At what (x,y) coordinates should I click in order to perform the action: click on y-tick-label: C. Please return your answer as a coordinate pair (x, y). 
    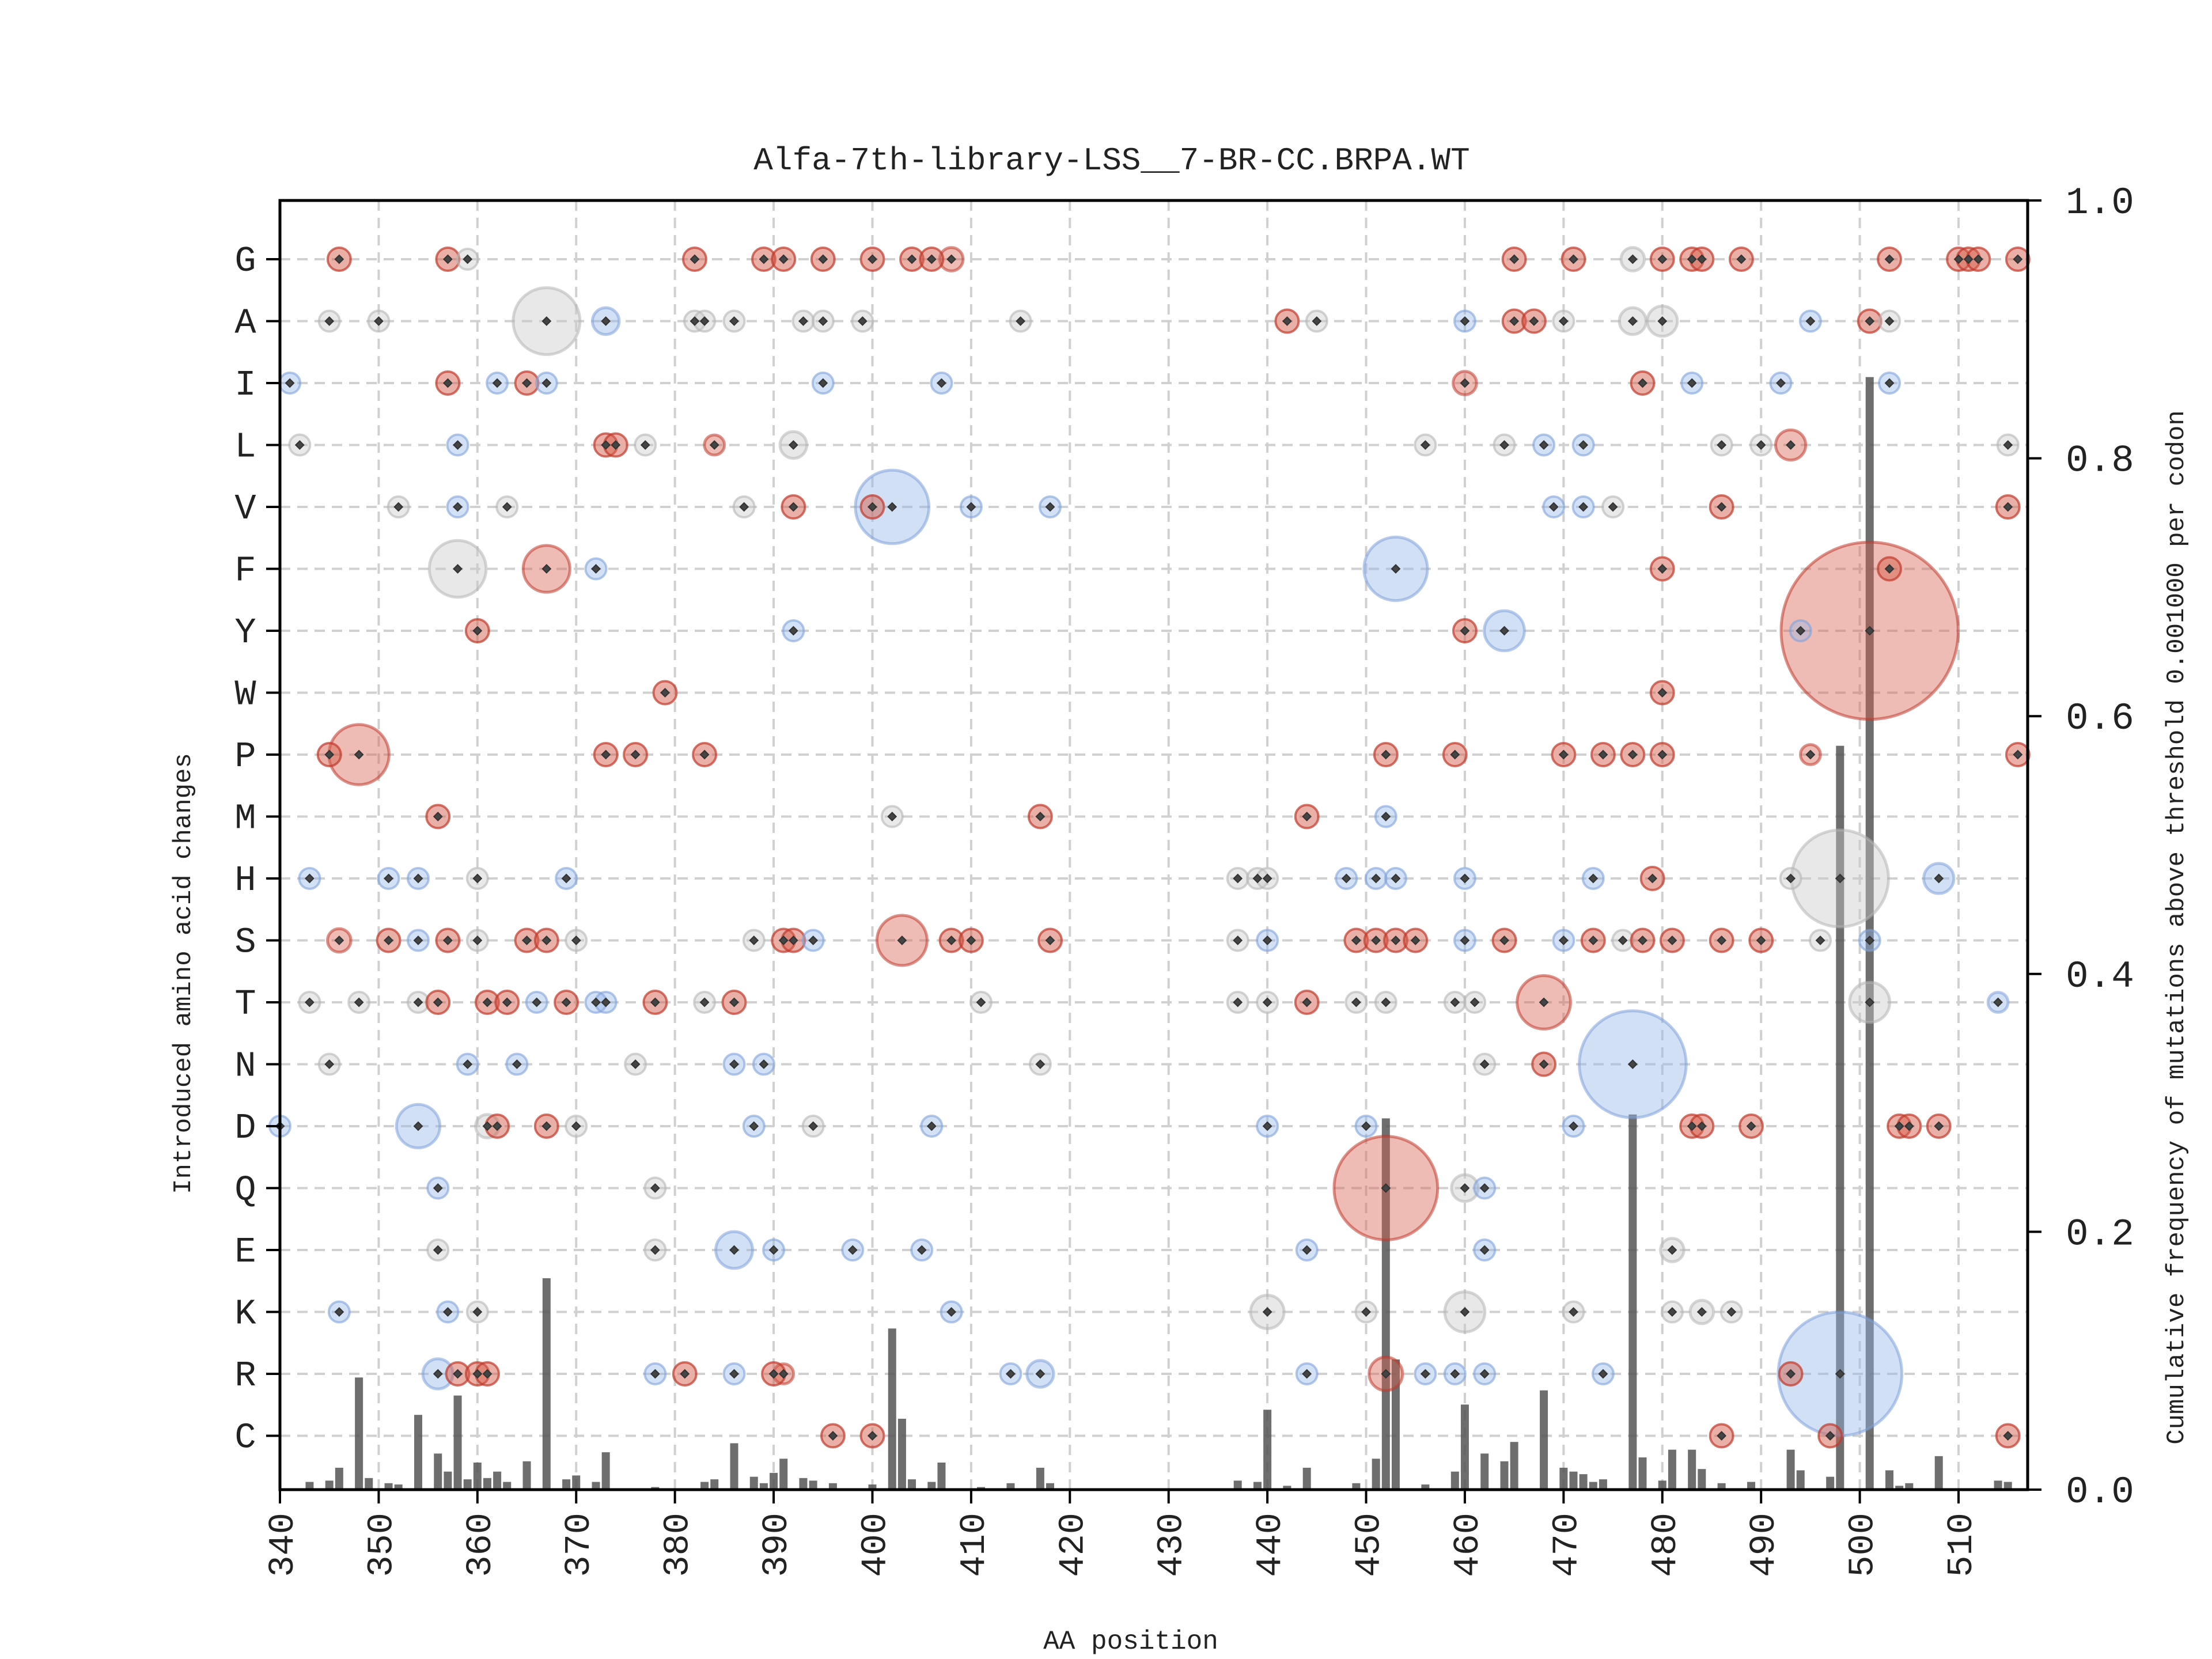
    Looking at the image, I should click on (245, 1438).